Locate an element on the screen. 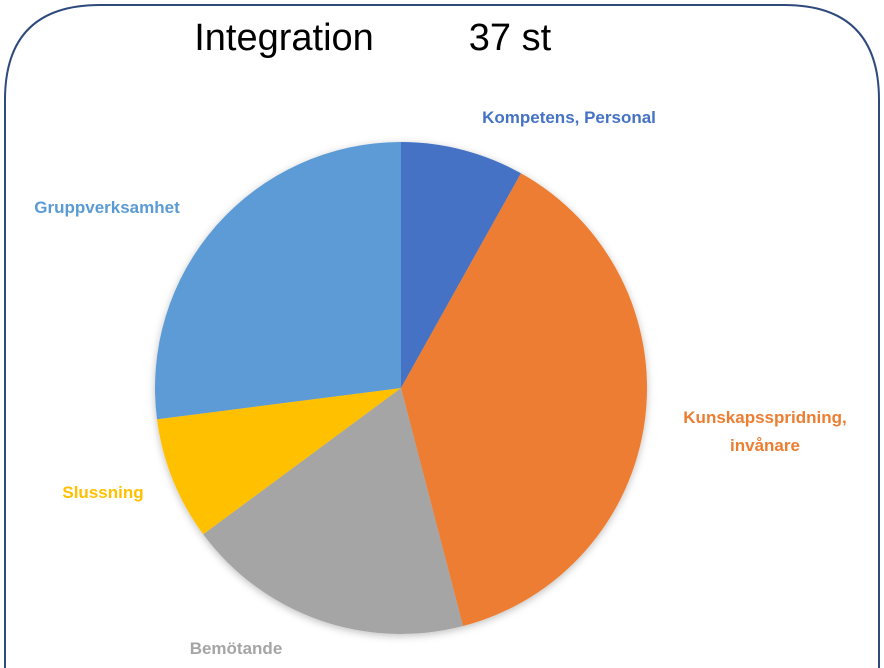 This screenshot has width=884, height=668. slice-label: Gruppverksamhet is located at coordinates (107, 207).